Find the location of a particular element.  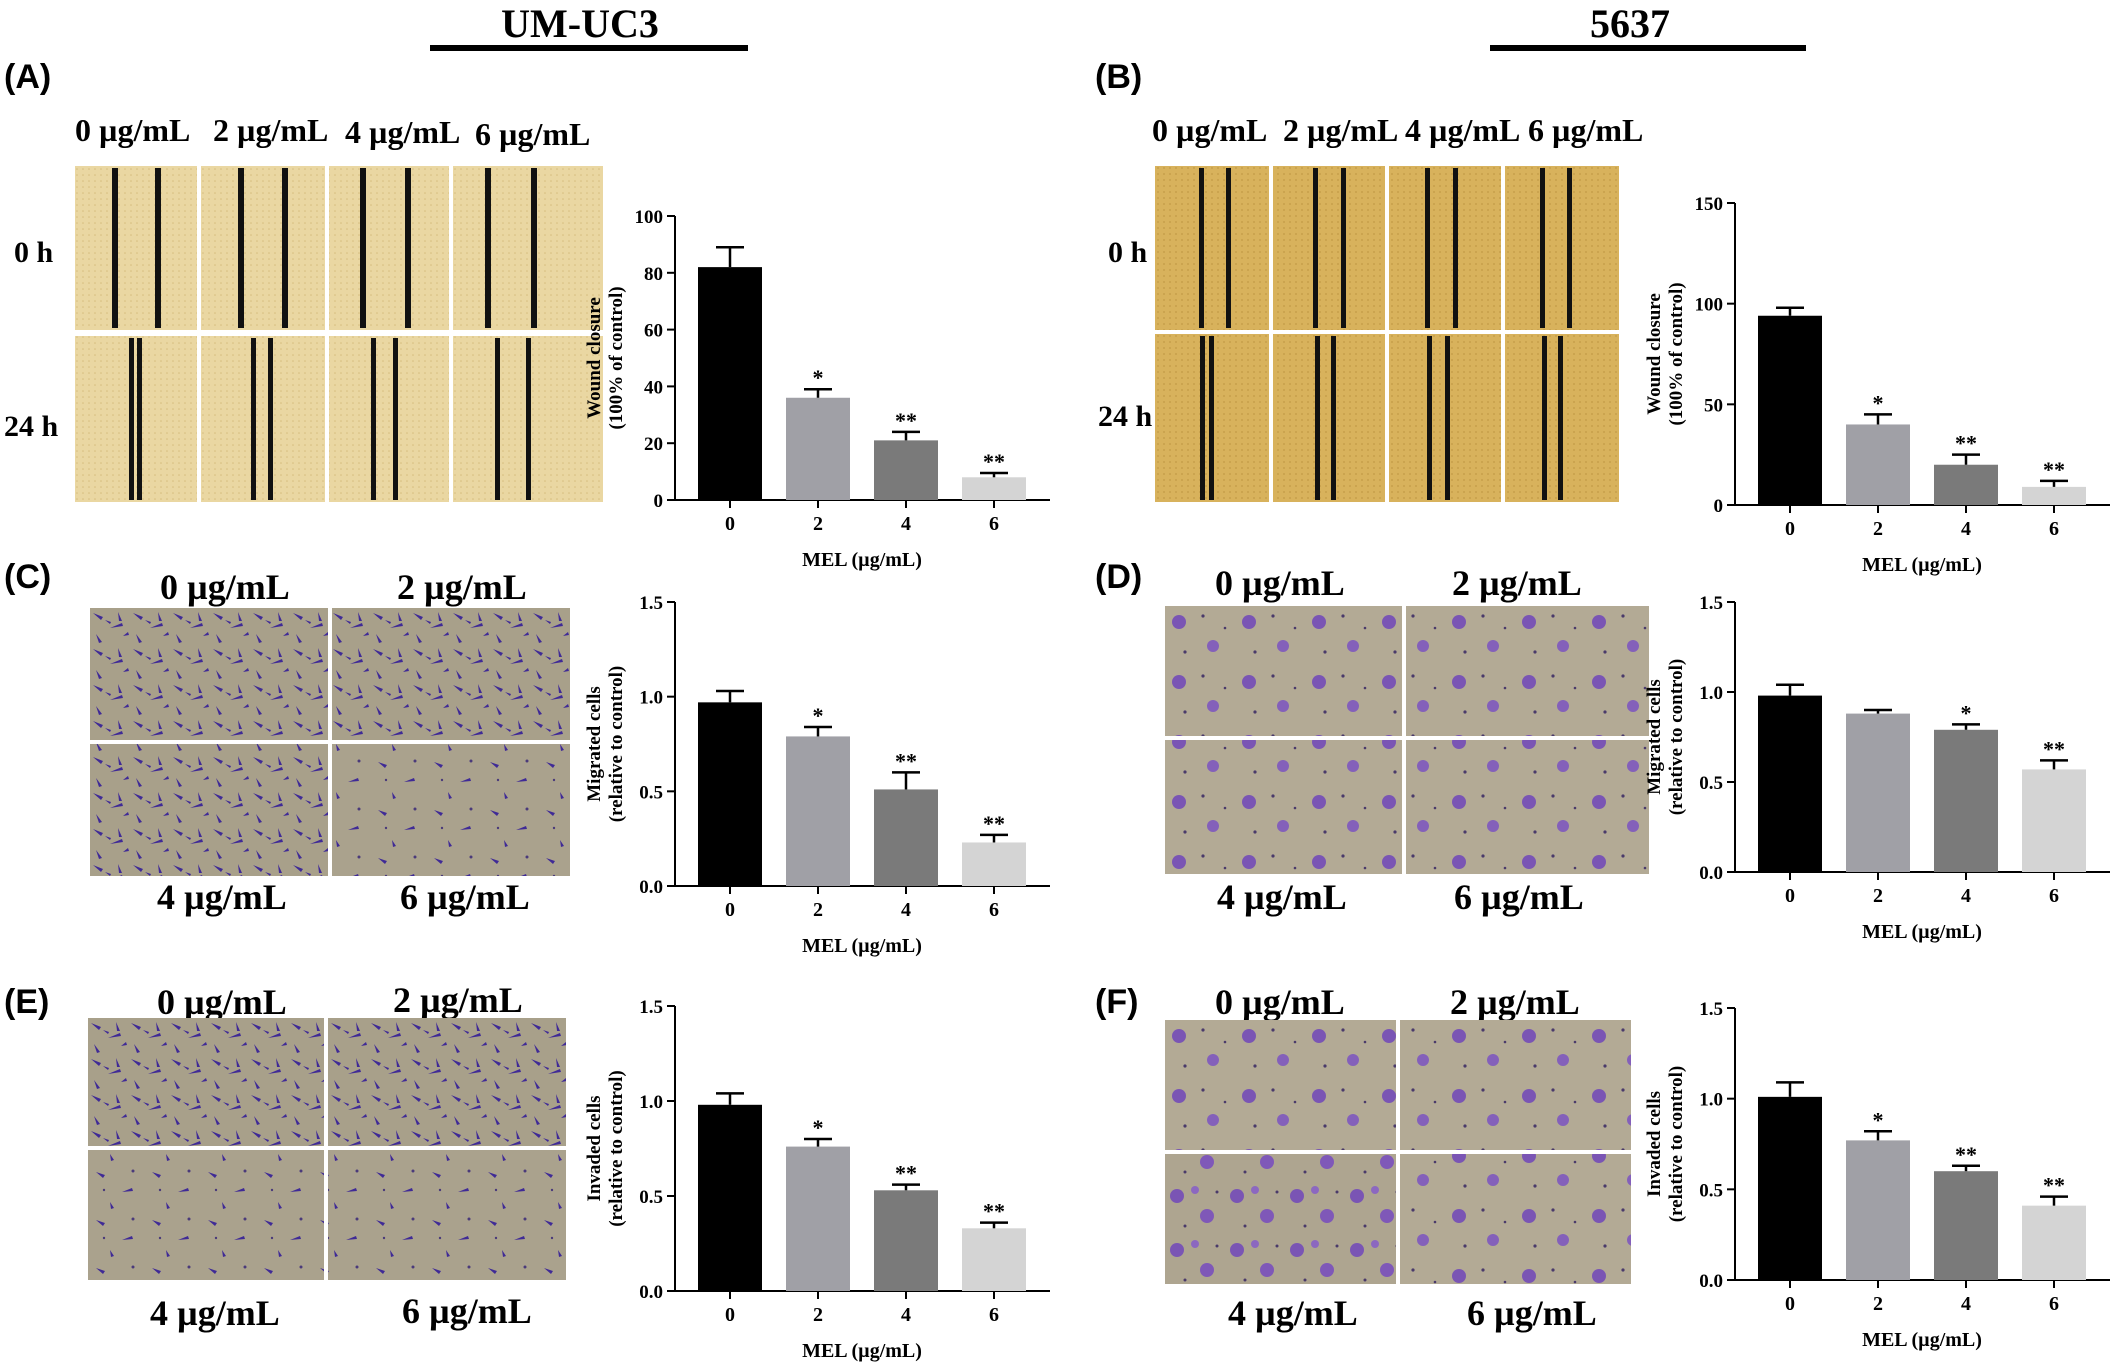

panel-d-transwell-images is located at coordinates (1407, 740).